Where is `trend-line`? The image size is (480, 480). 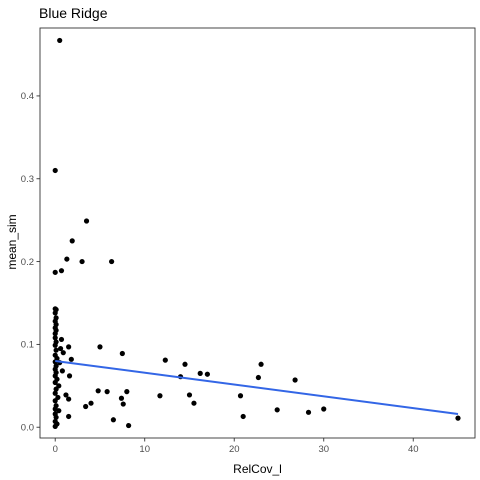 trend-line is located at coordinates (257, 387).